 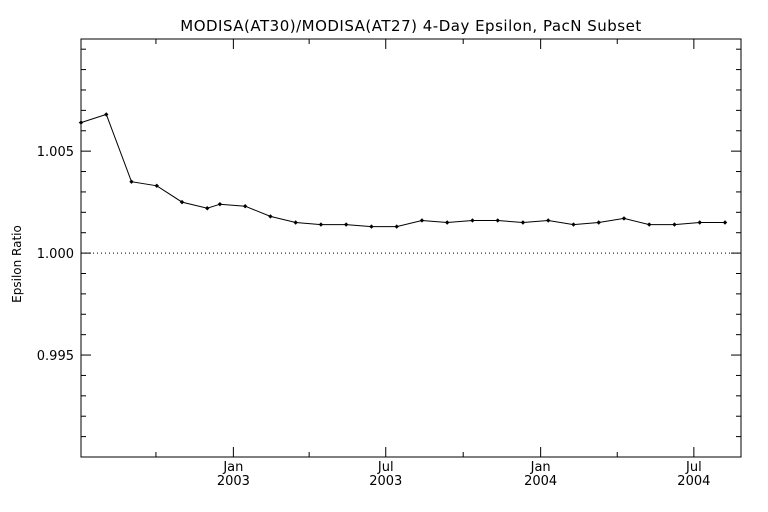 I want to click on y-tick-label: 1.000, so click(x=55, y=254).